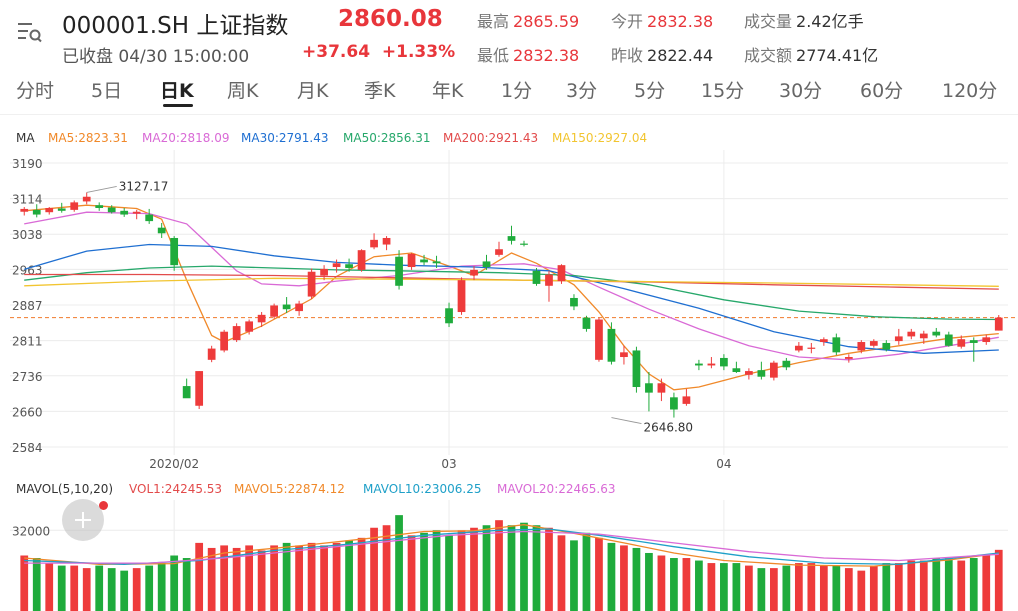  I want to click on legend-item: MAVOL(5,10,20), so click(65, 489).